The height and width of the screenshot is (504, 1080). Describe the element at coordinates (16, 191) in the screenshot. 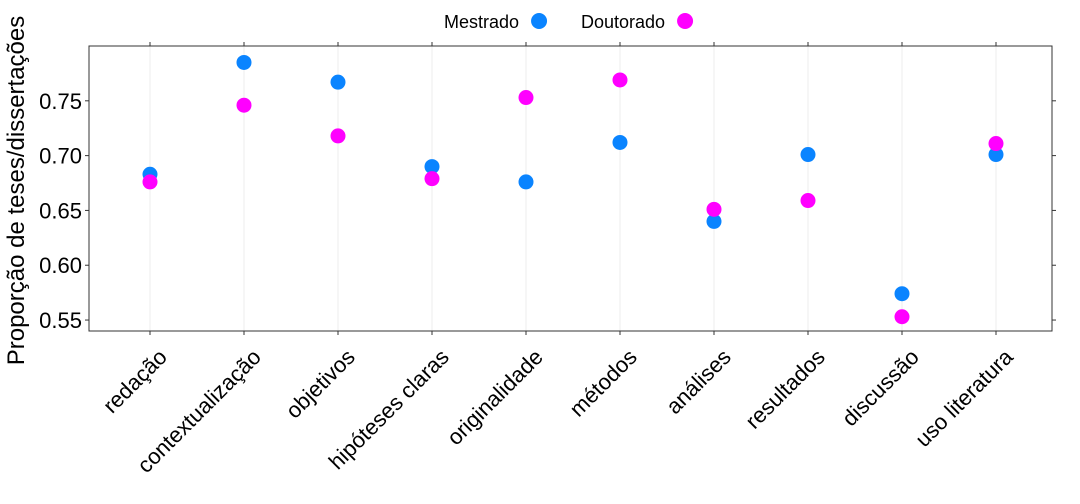

I see `y-axis-title: Proporção de teses/dissertações` at that location.